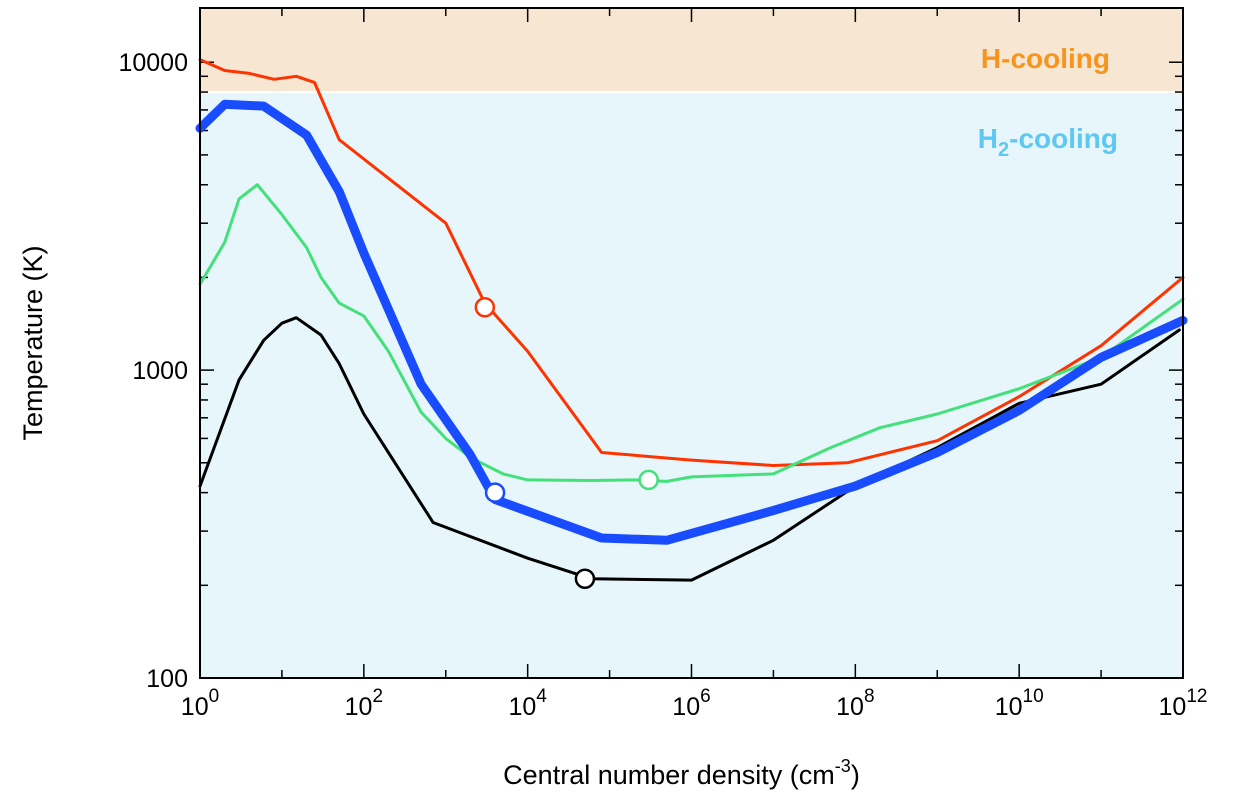  What do you see at coordinates (214, 696) in the screenshot?
I see `x-tick-label-exponent: 0` at bounding box center [214, 696].